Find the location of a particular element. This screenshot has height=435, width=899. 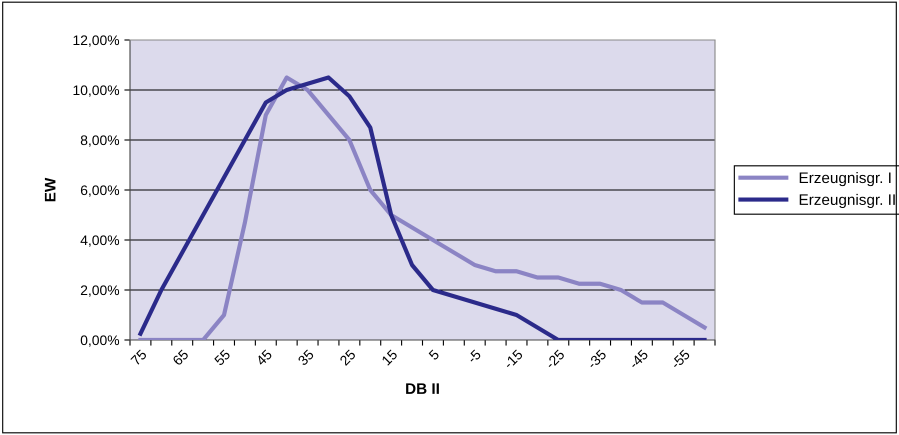

x-tick-label: 5 is located at coordinates (434, 355).